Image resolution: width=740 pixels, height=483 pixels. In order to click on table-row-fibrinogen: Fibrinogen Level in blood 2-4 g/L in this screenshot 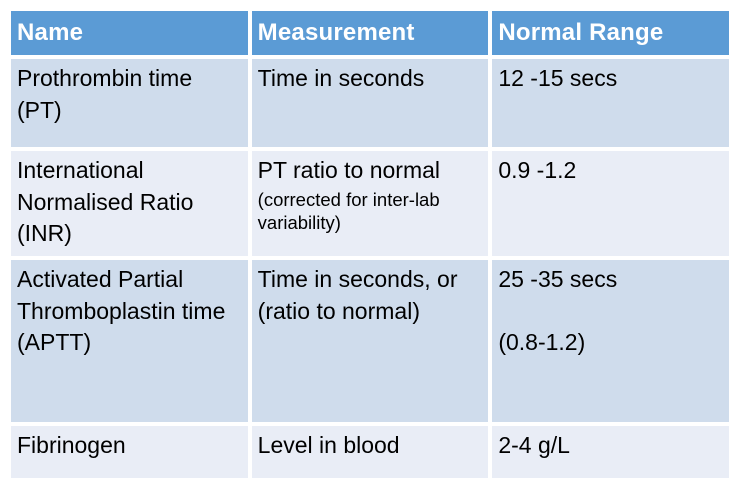, I will do `click(370, 452)`.